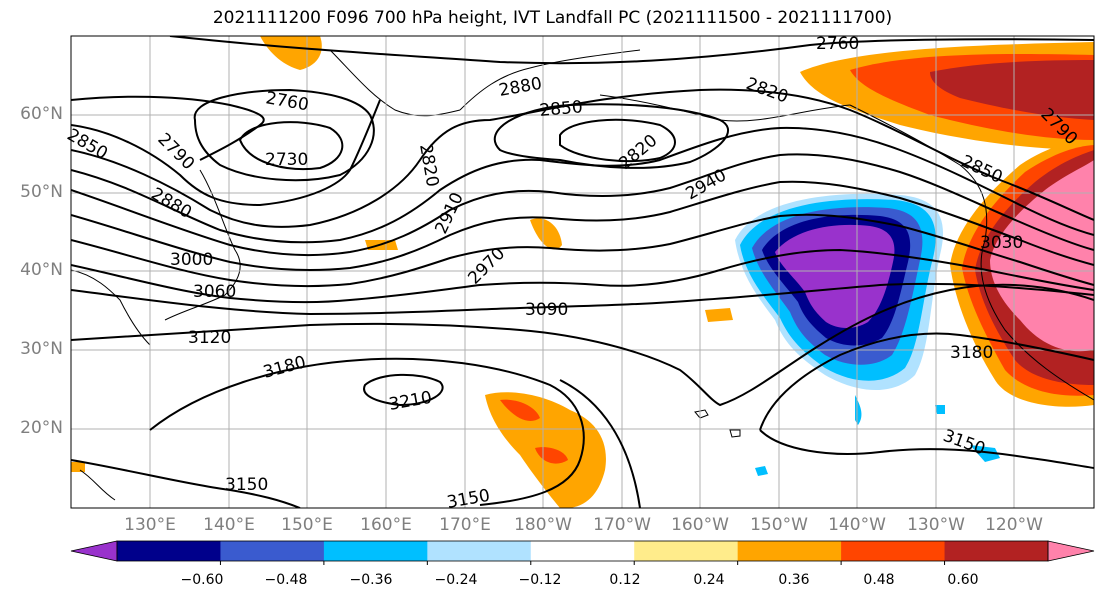 The width and height of the screenshot is (1105, 601). Describe the element at coordinates (41, 349) in the screenshot. I see `lat-label: 30°N` at that location.